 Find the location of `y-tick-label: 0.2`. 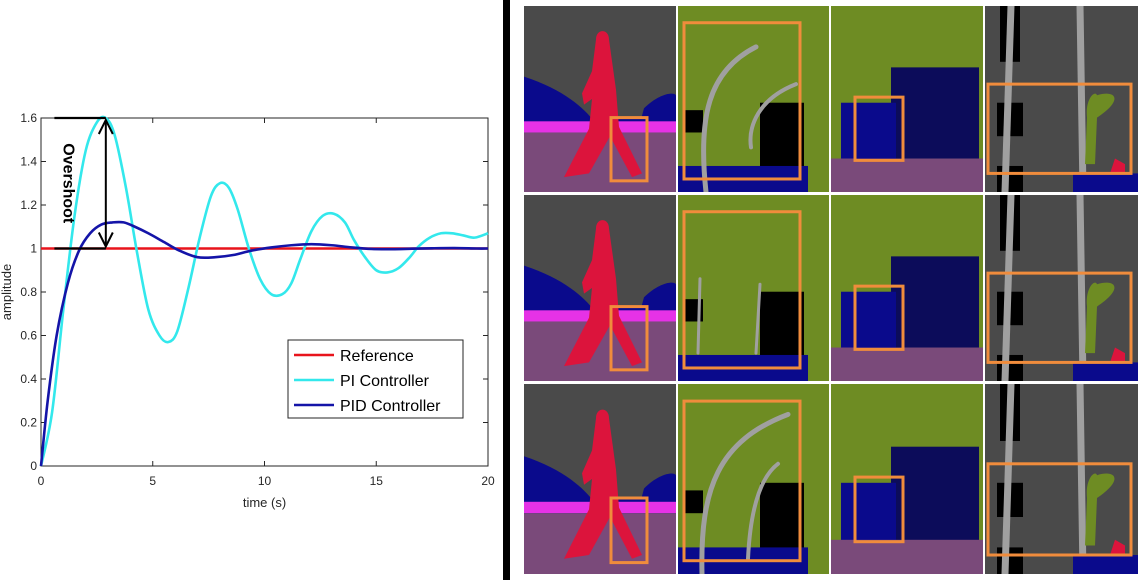

y-tick-label: 0.2 is located at coordinates (28, 423).